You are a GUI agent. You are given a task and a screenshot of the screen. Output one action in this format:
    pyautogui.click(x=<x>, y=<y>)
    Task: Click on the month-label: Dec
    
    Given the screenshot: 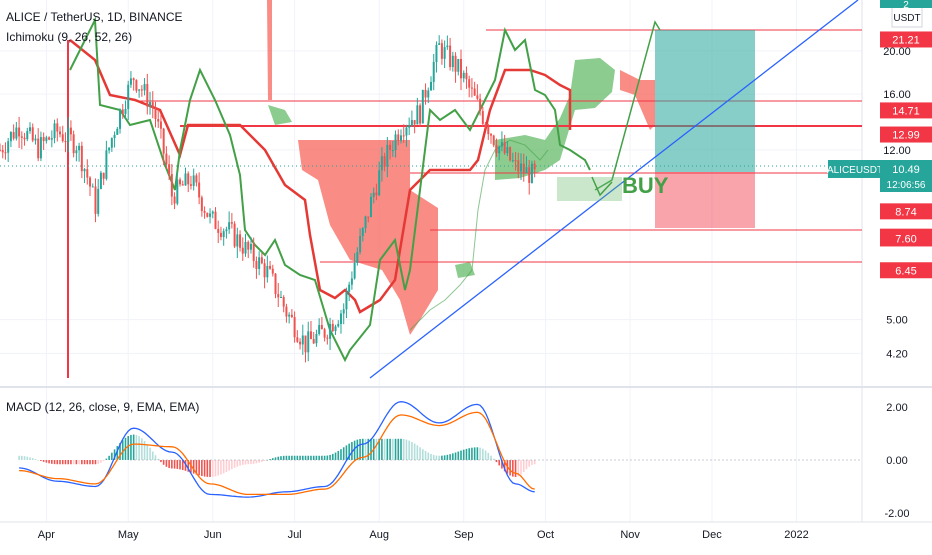 What is the action you would take?
    pyautogui.click(x=712, y=535)
    